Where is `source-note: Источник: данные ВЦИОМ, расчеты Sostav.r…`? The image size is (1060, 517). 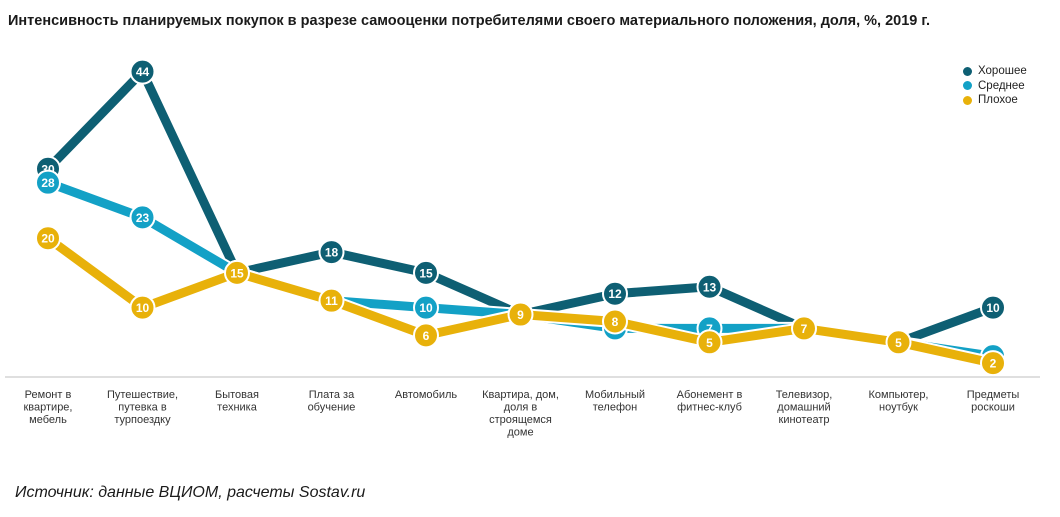 source-note: Источник: данные ВЦИОМ, расчеты Sostav.r… is located at coordinates (190, 492).